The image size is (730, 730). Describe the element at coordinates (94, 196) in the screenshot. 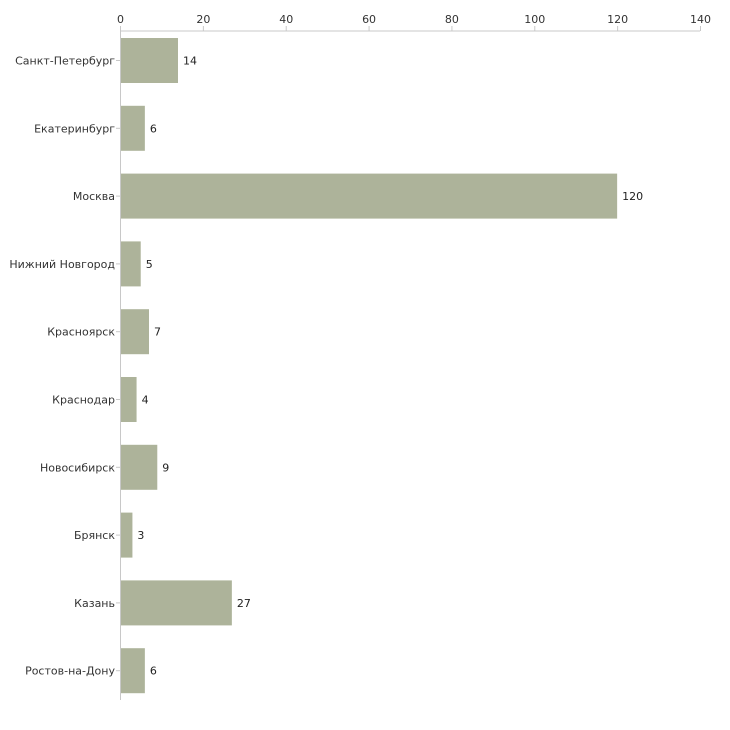

I see `category-label: Москва` at that location.